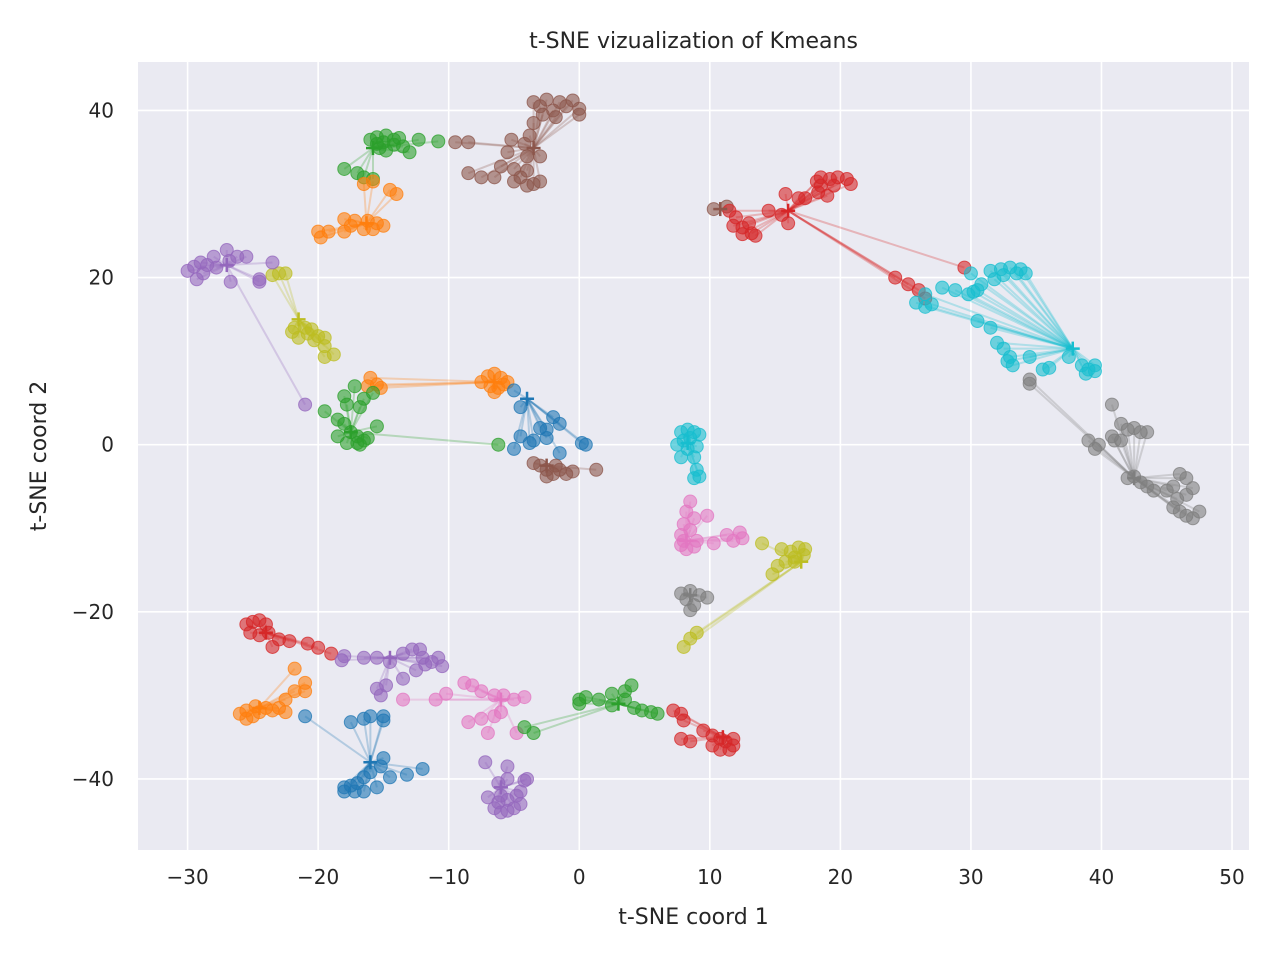  What do you see at coordinates (693, 41) in the screenshot?
I see `chart-title: t-SNE vizualization of Kmeans` at bounding box center [693, 41].